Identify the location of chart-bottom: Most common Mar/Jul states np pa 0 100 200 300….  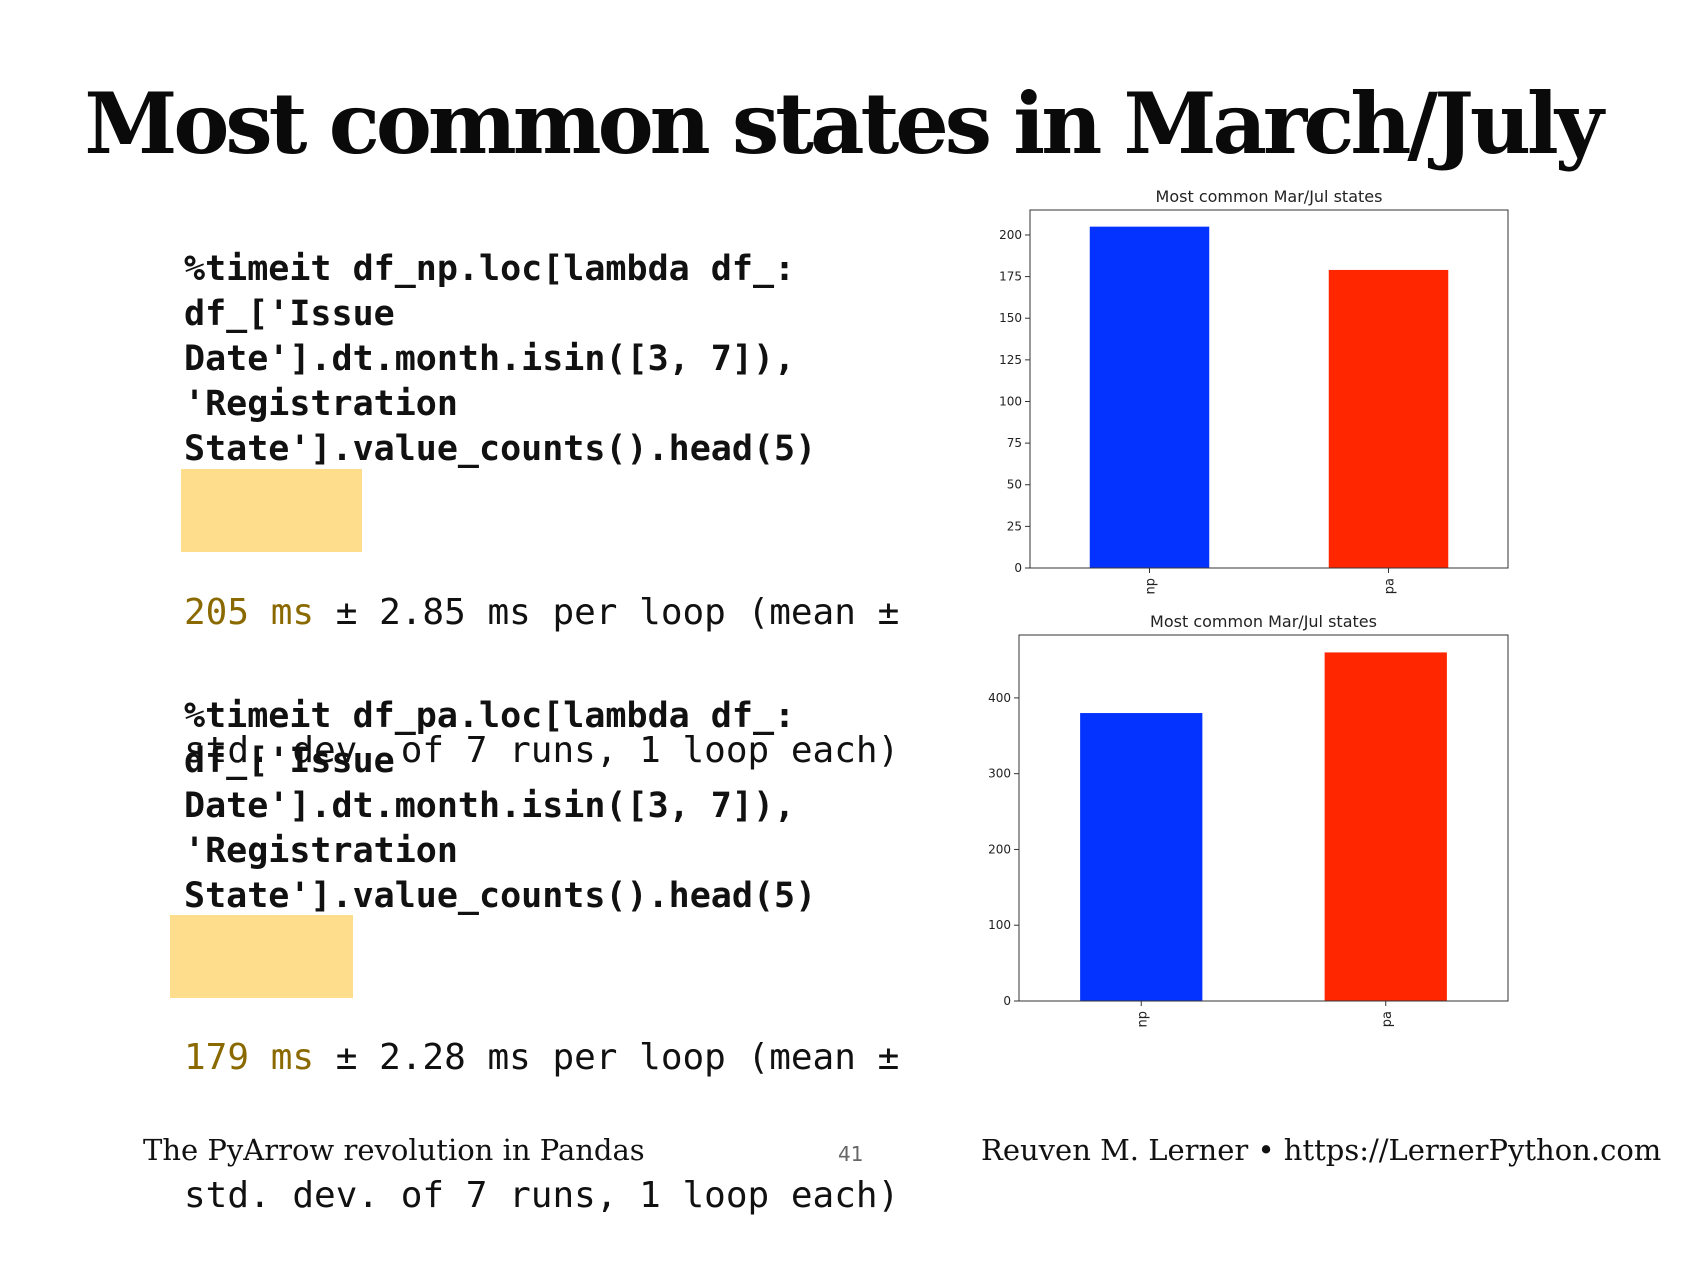
(1250, 820).